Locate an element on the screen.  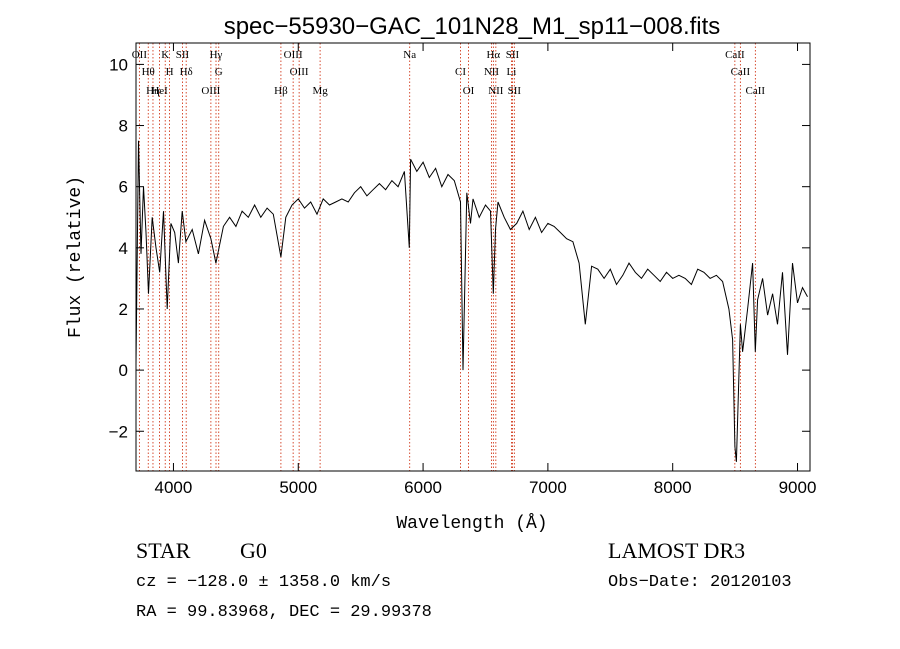
line-label: H is located at coordinates (170, 72).